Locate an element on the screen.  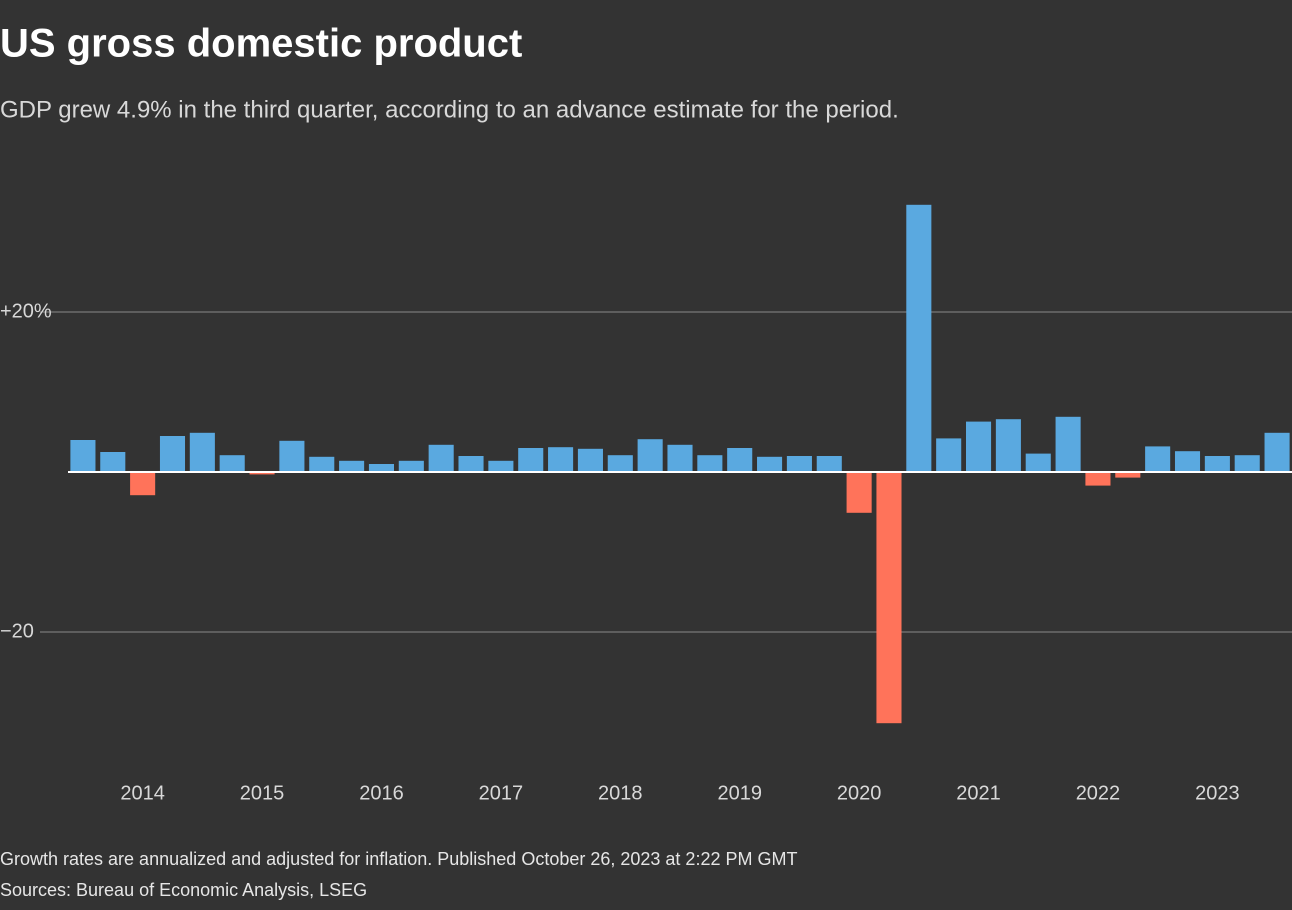
x-tick-label: 2023 is located at coordinates (1217, 793).